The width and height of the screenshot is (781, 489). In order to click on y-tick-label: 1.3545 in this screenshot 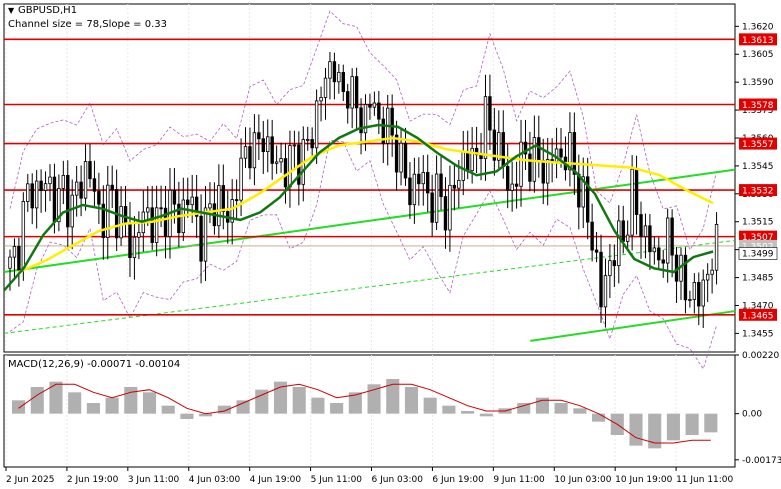, I will do `click(758, 167)`.